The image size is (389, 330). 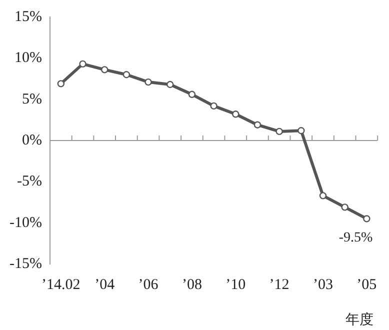 What do you see at coordinates (236, 284) in the screenshot?
I see `x-tick-label: ’10` at bounding box center [236, 284].